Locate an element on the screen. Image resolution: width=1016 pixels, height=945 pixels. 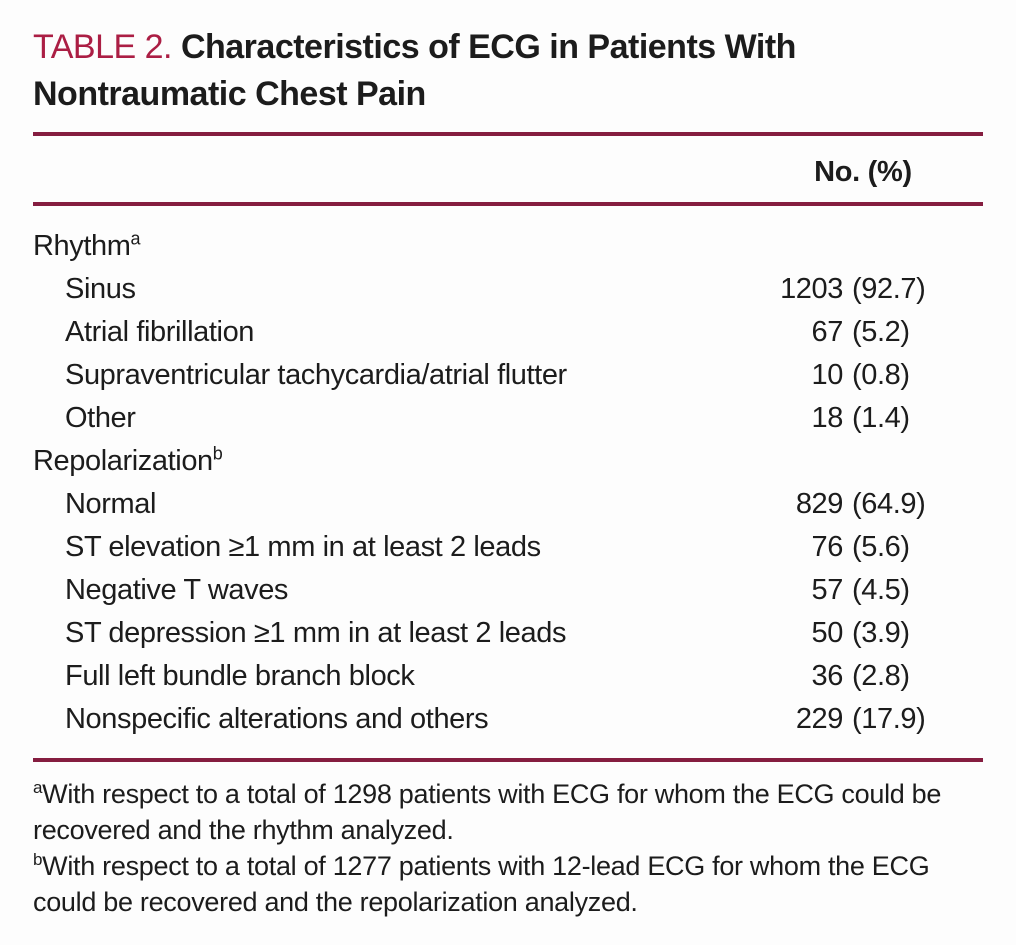
row-value-count: 36 is located at coordinates (827, 676).